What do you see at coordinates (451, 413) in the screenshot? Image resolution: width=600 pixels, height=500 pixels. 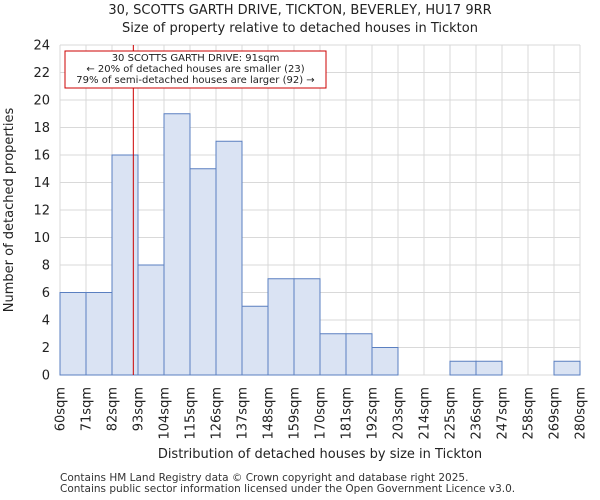 I see `x-tick-label: 225sqm` at bounding box center [451, 413].